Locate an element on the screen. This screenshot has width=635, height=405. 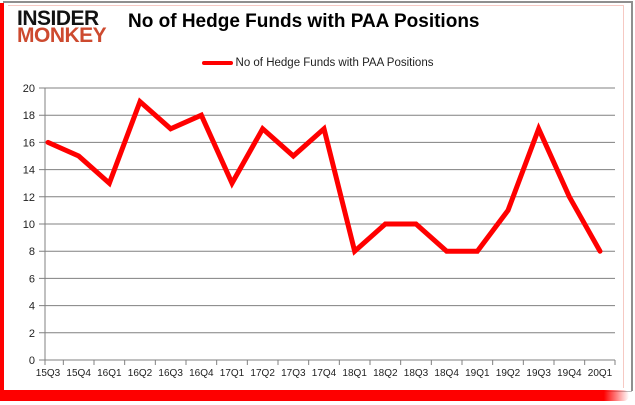
x-tick-label: 16Q4 is located at coordinates (201, 373).